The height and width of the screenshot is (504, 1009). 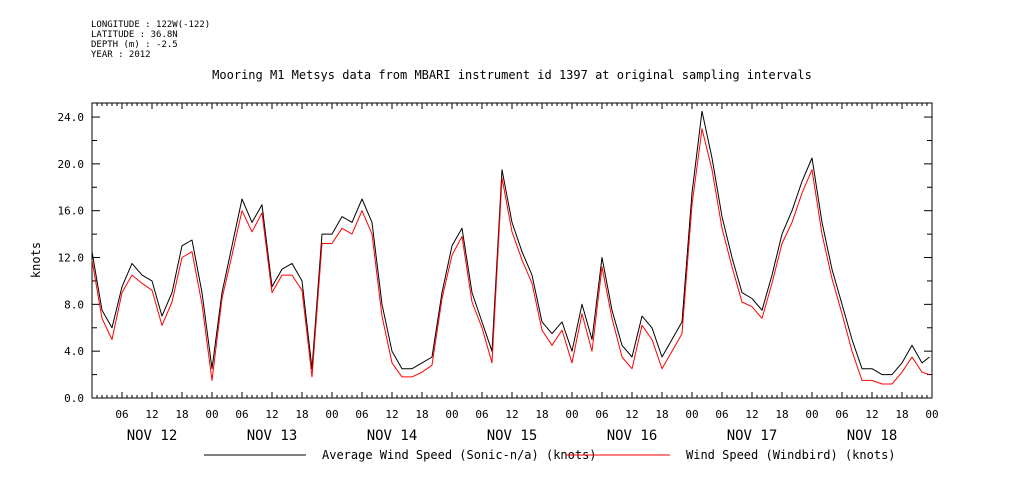 What do you see at coordinates (152, 436) in the screenshot?
I see `x-day-label: NOV 12` at bounding box center [152, 436].